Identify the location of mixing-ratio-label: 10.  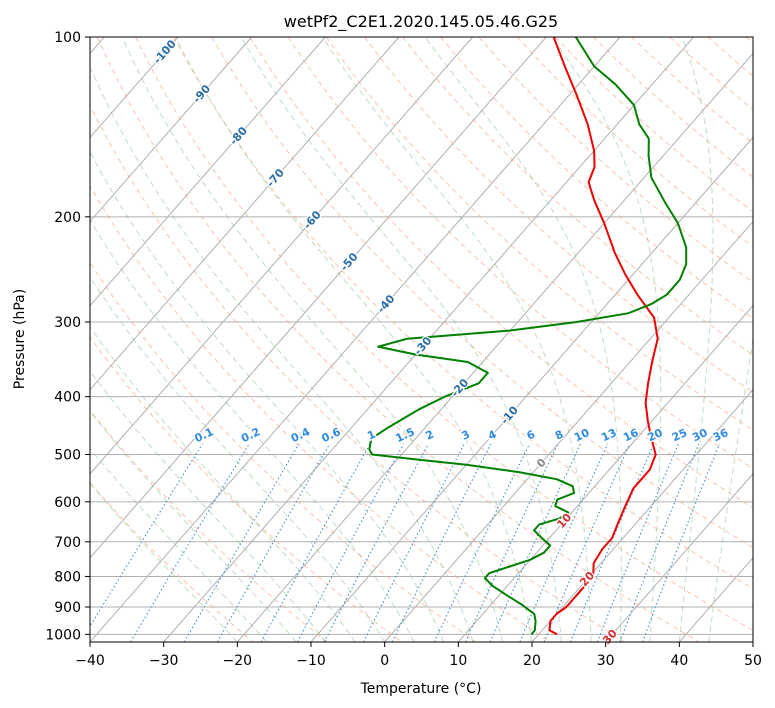
(582, 435).